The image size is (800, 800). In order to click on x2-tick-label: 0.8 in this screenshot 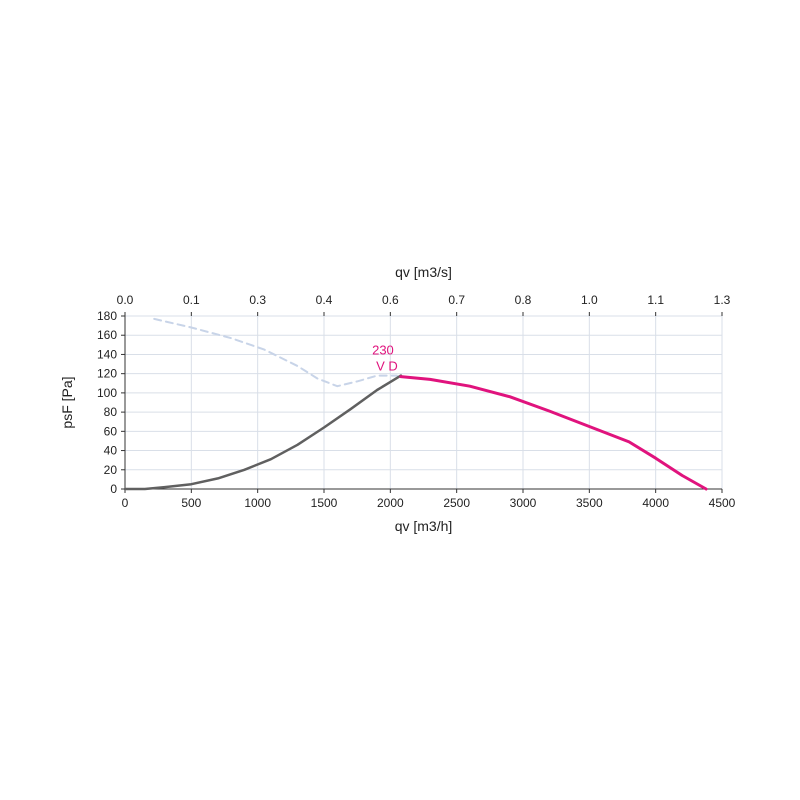, I will do `click(523, 300)`.